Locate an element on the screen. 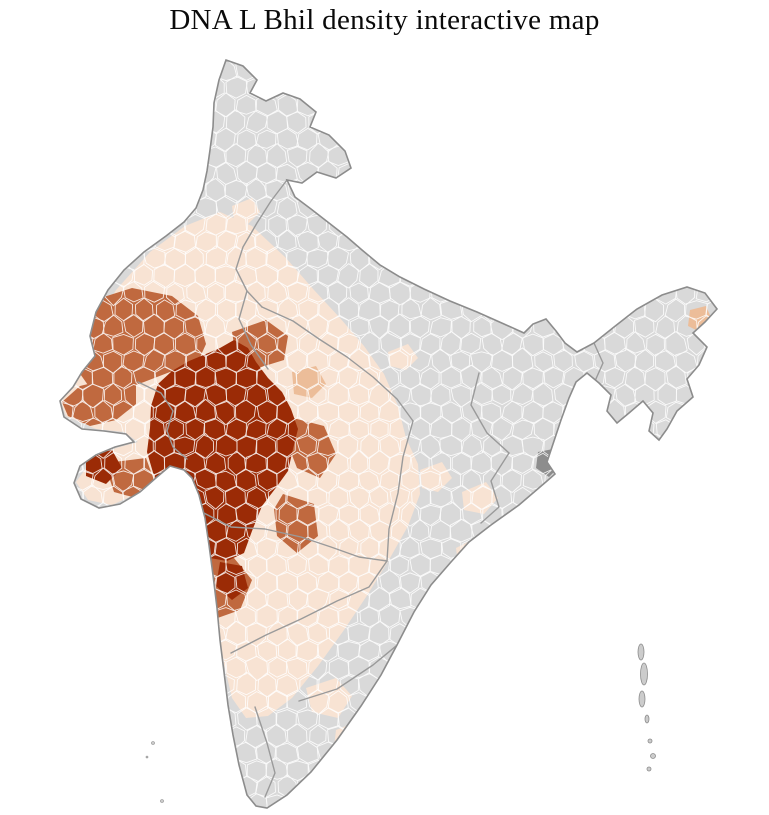 This screenshot has width=769, height=815. region-low-density-punjab is located at coordinates (246, 211).